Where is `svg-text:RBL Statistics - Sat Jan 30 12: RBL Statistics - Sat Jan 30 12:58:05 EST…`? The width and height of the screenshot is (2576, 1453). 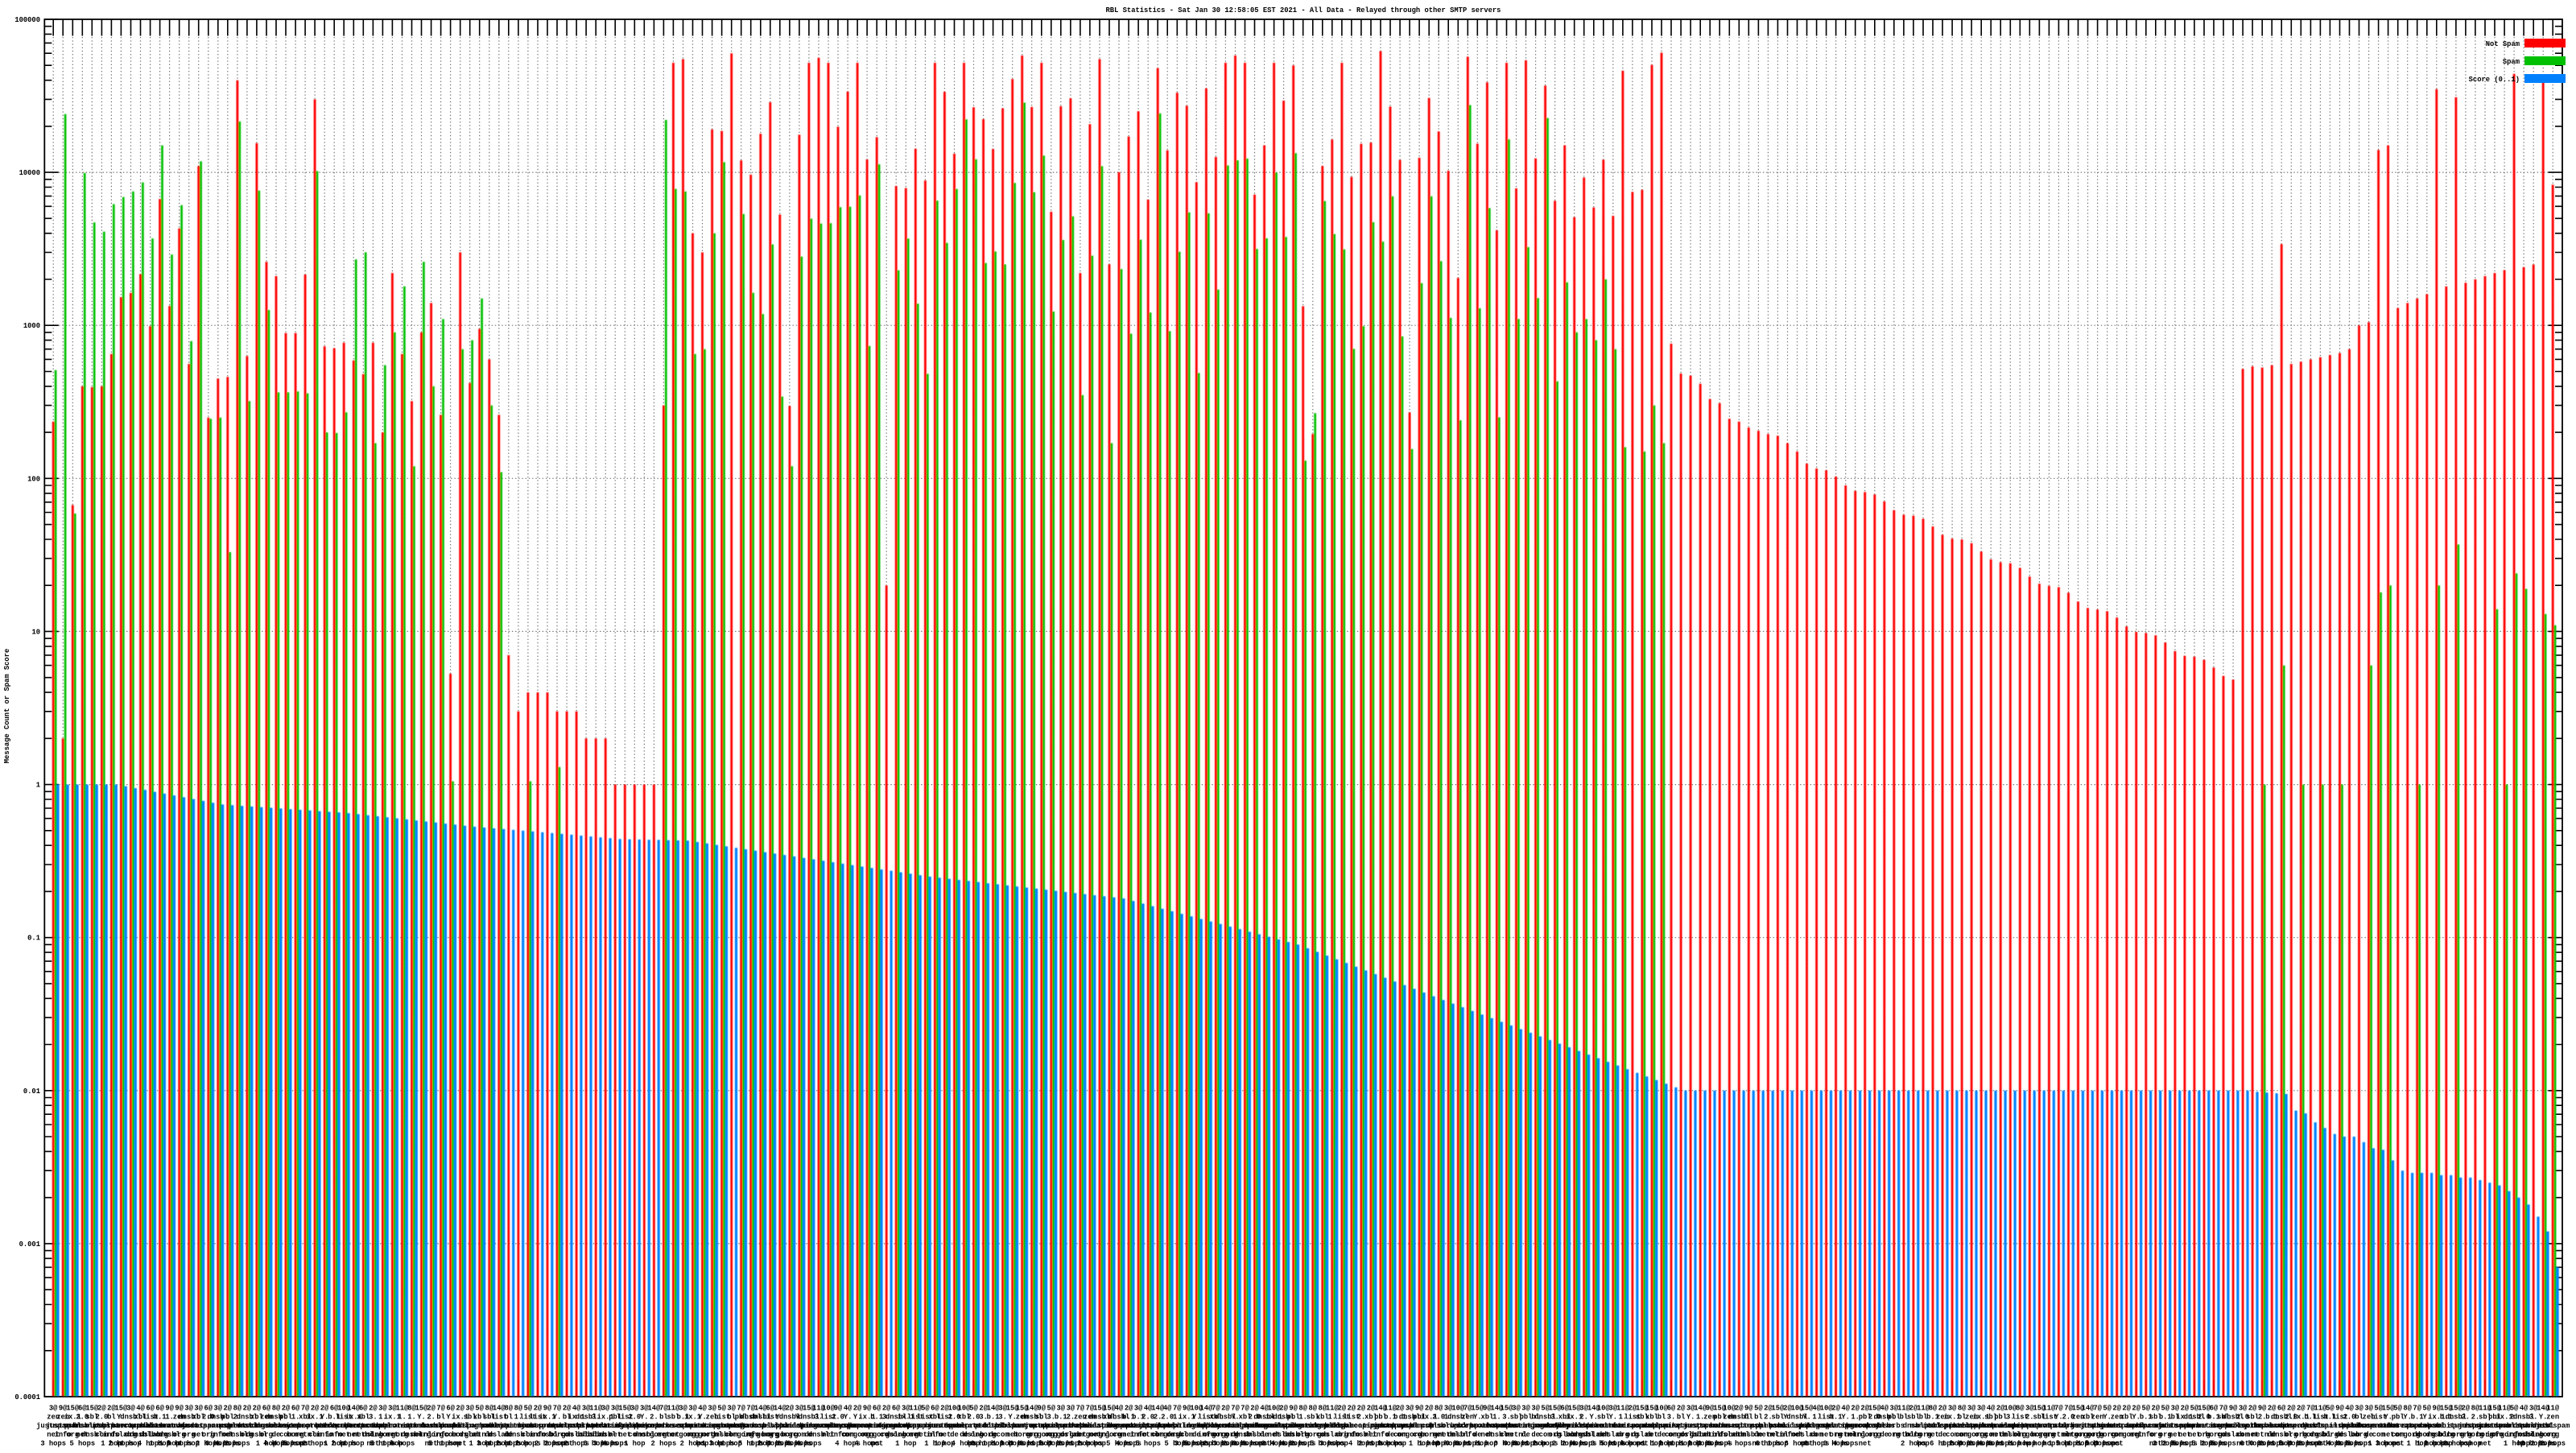 svg-text:RBL Statistics - Sat Jan 30 12: RBL Statistics - Sat Jan 30 12:58:05 EST… is located at coordinates (1303, 10).